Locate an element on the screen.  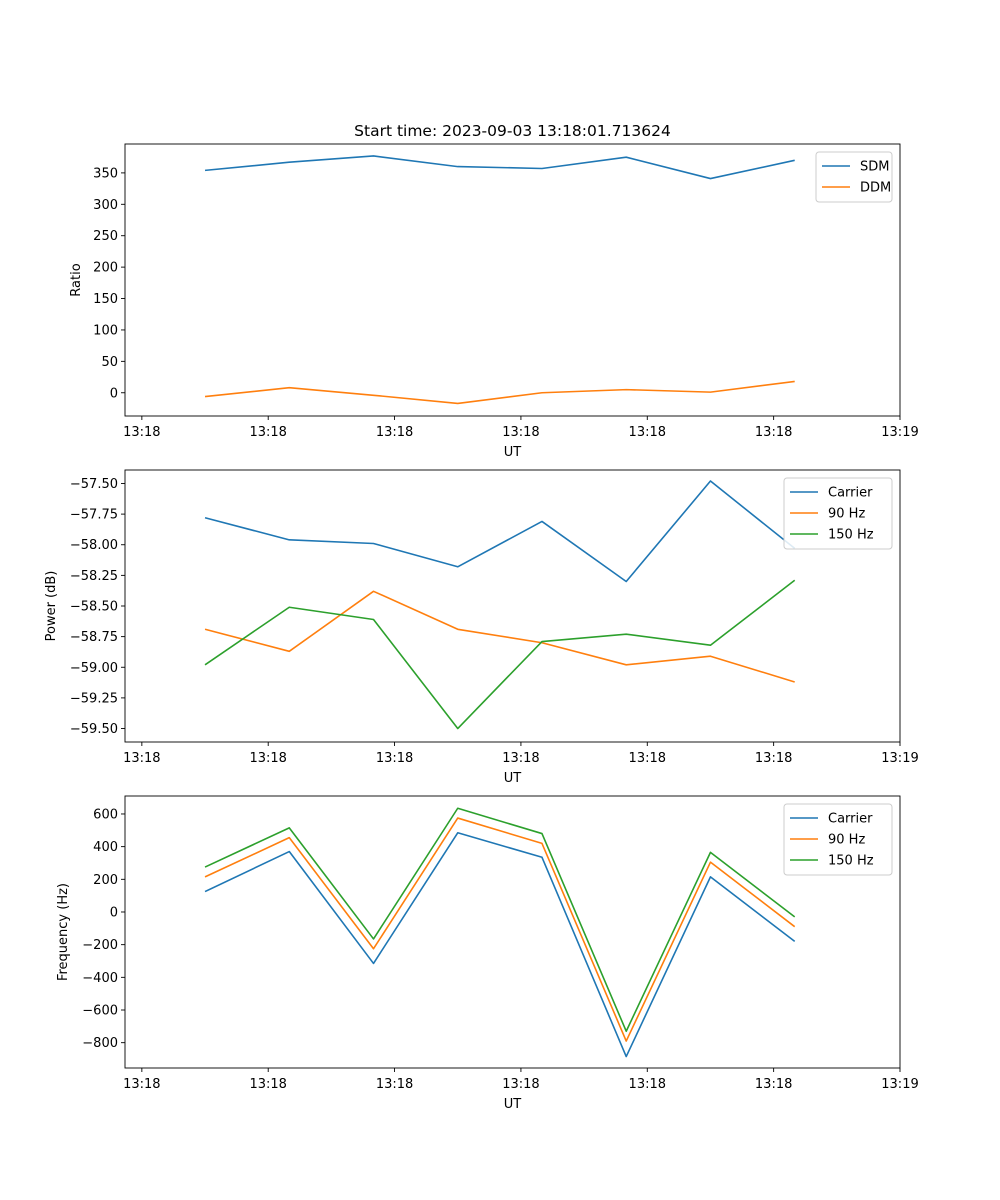
y-tick-label: −59.25 is located at coordinates (94, 698).